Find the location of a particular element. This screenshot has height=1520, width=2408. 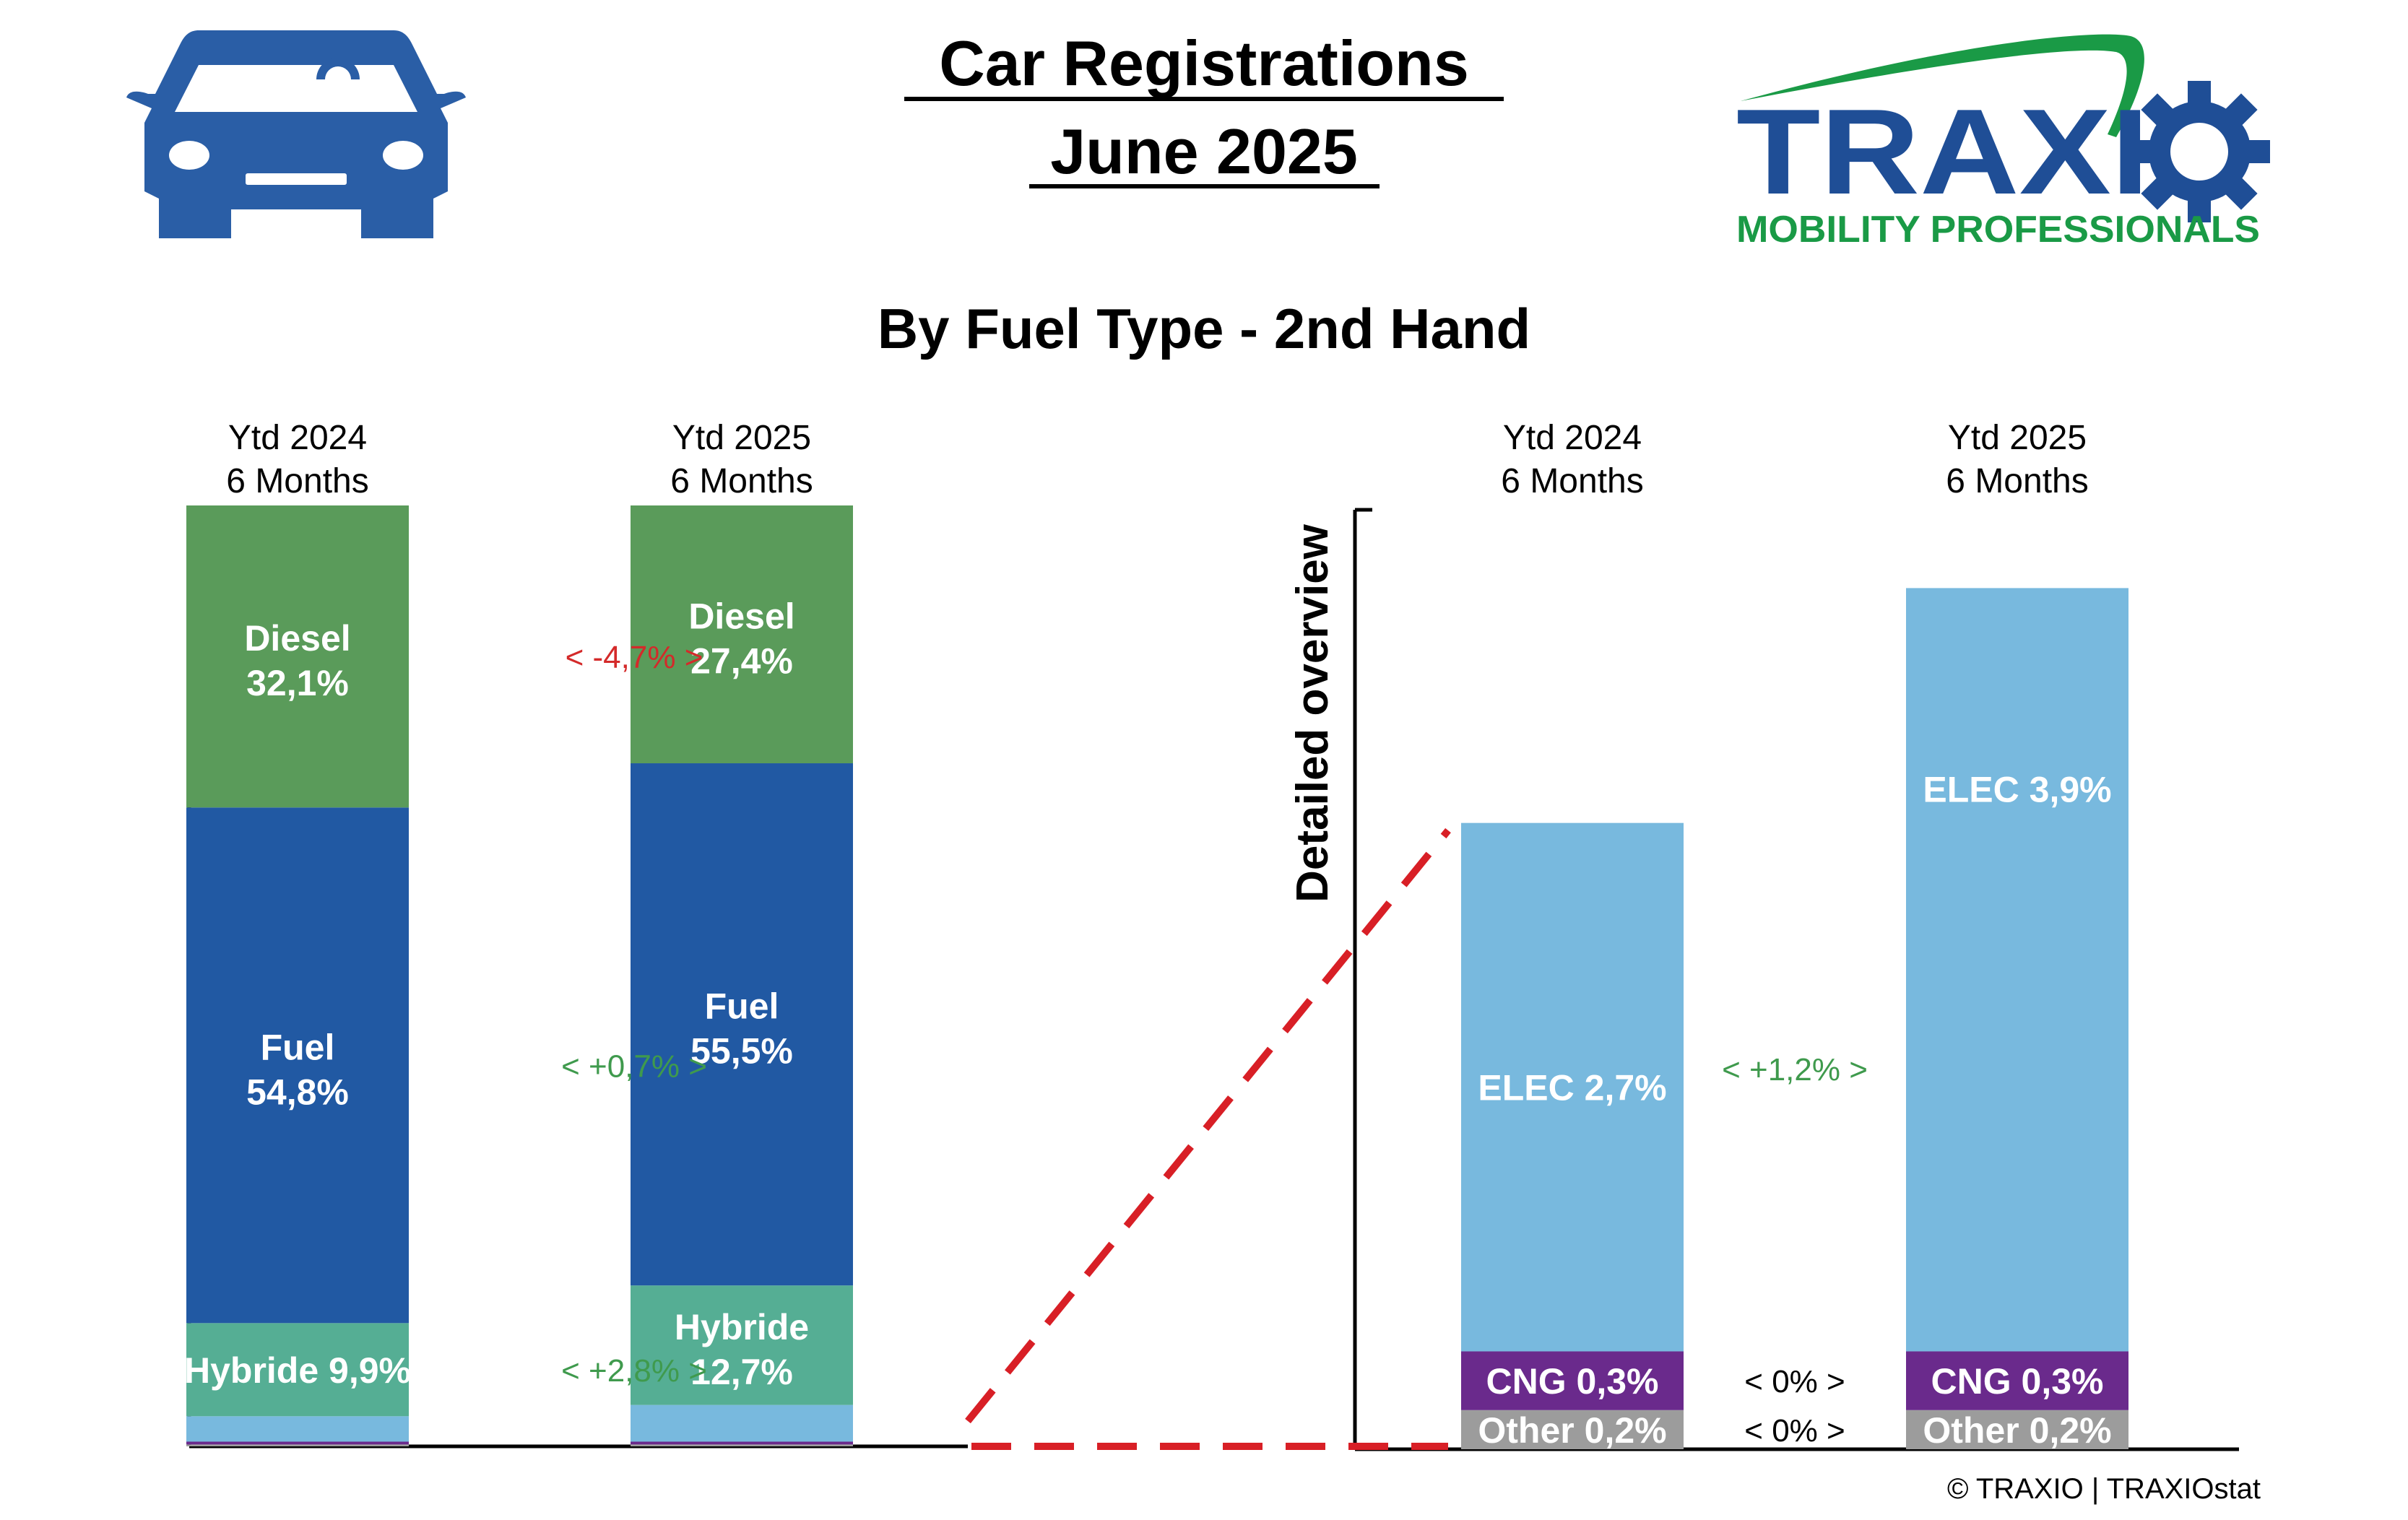

right-label-elec-2024: ELEC 2,7% is located at coordinates (1572, 1088).